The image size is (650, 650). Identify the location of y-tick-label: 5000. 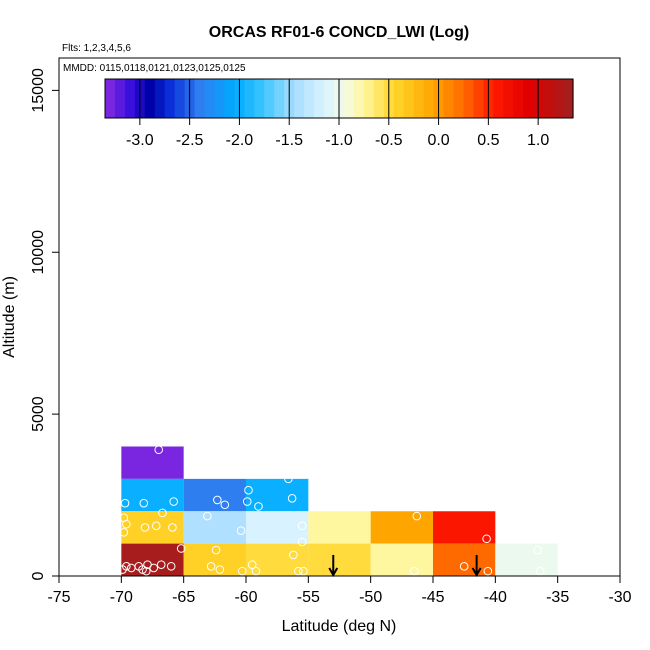
(38, 414).